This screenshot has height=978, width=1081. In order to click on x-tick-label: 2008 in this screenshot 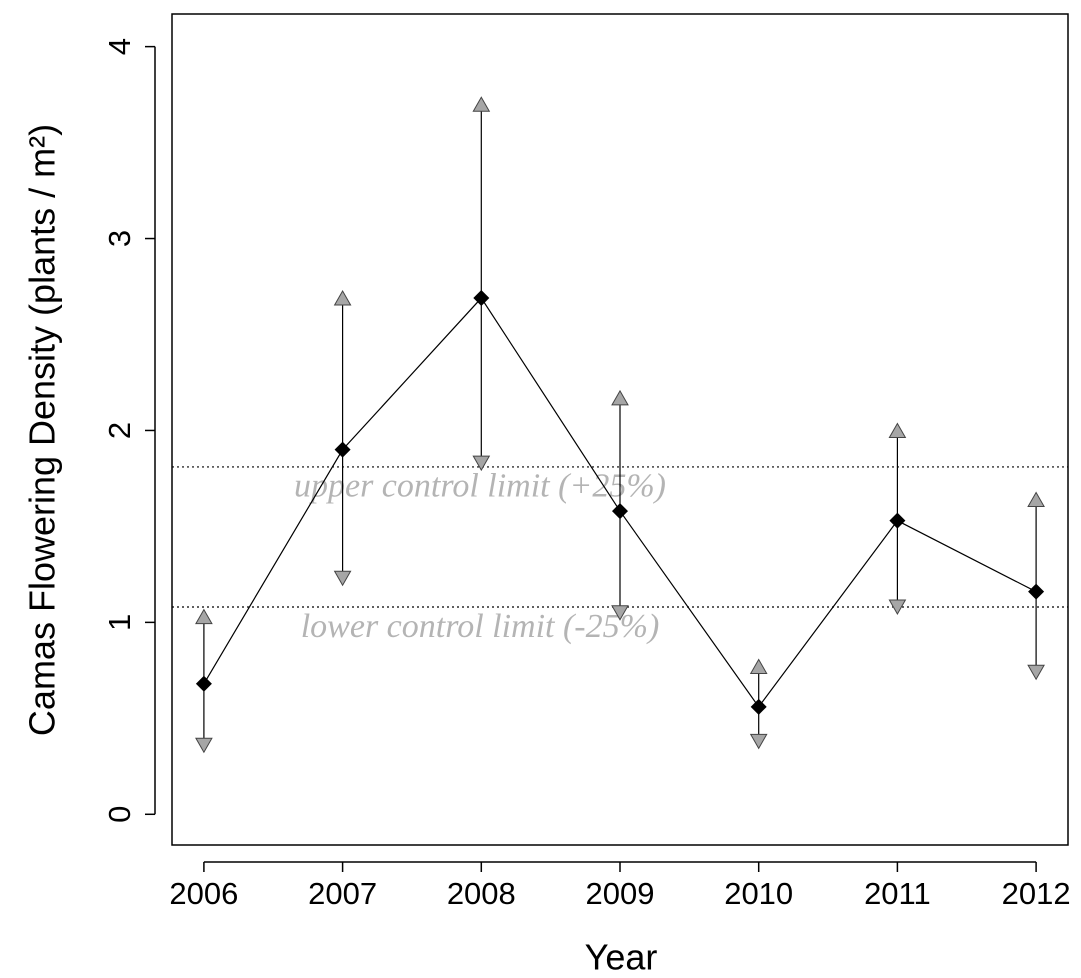, I will do `click(481, 893)`.